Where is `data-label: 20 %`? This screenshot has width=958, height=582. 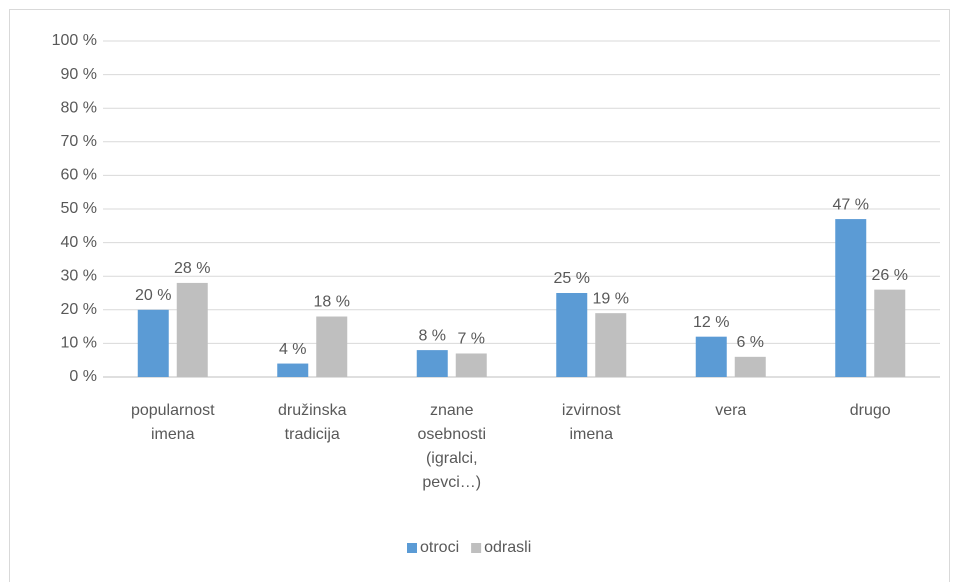 data-label: 20 % is located at coordinates (153, 295).